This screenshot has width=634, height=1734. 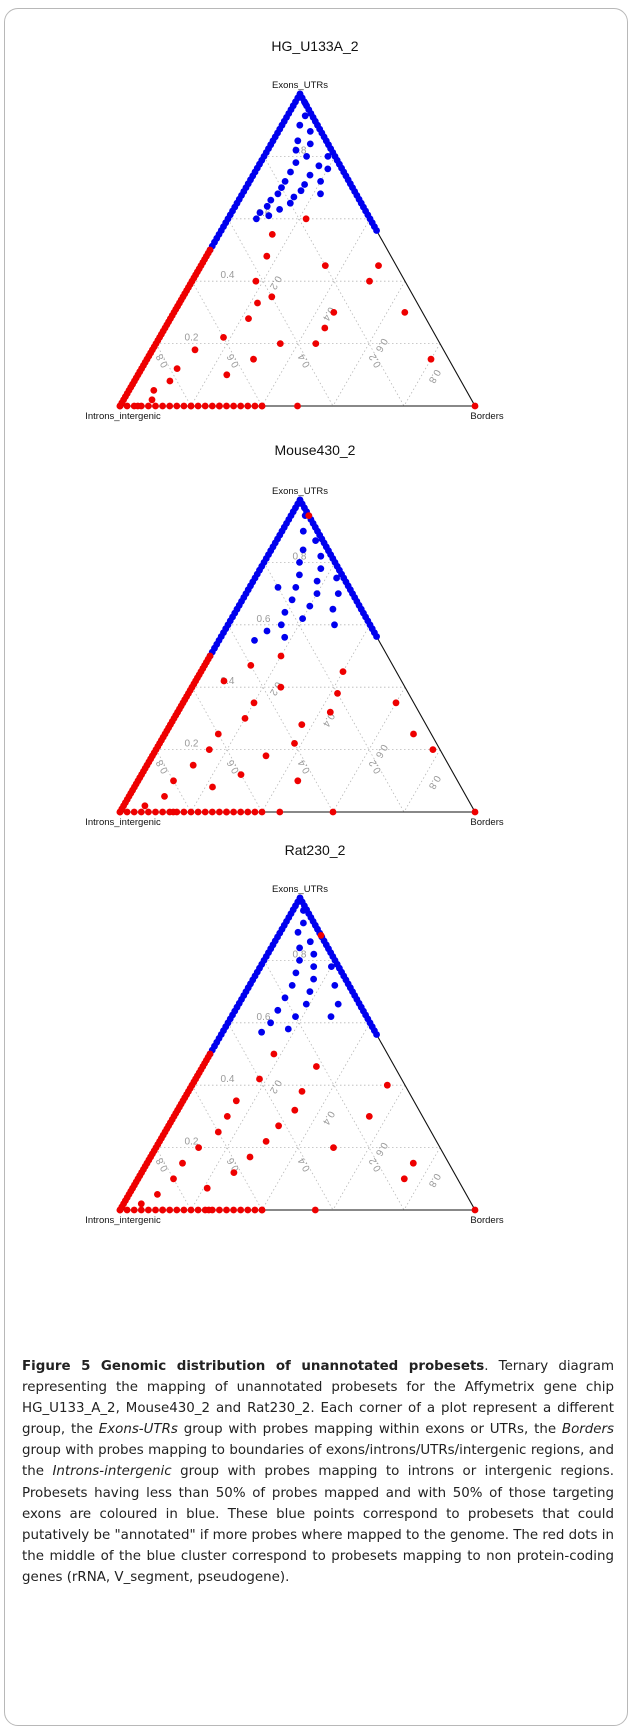 I want to click on chart-title: Mouse430_2, so click(x=315, y=450).